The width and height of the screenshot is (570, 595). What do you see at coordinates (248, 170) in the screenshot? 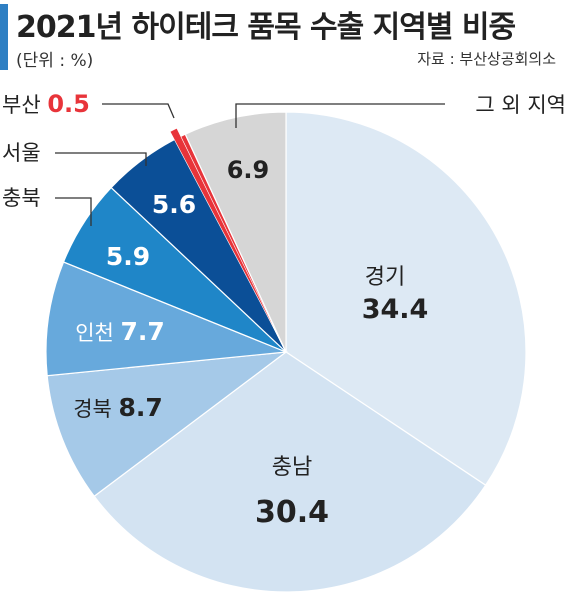
I see `slice-value-others: 6.9` at bounding box center [248, 170].